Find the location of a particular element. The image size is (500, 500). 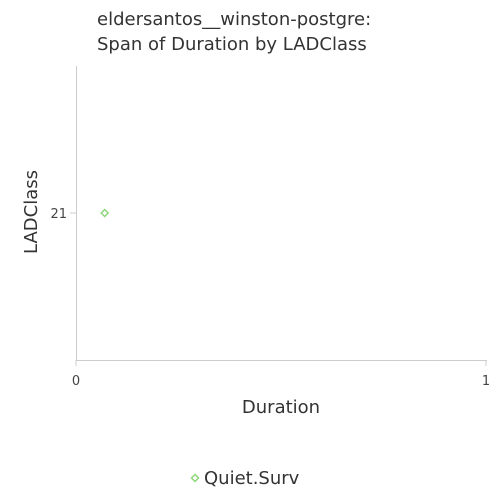

data-point is located at coordinates (105, 213).